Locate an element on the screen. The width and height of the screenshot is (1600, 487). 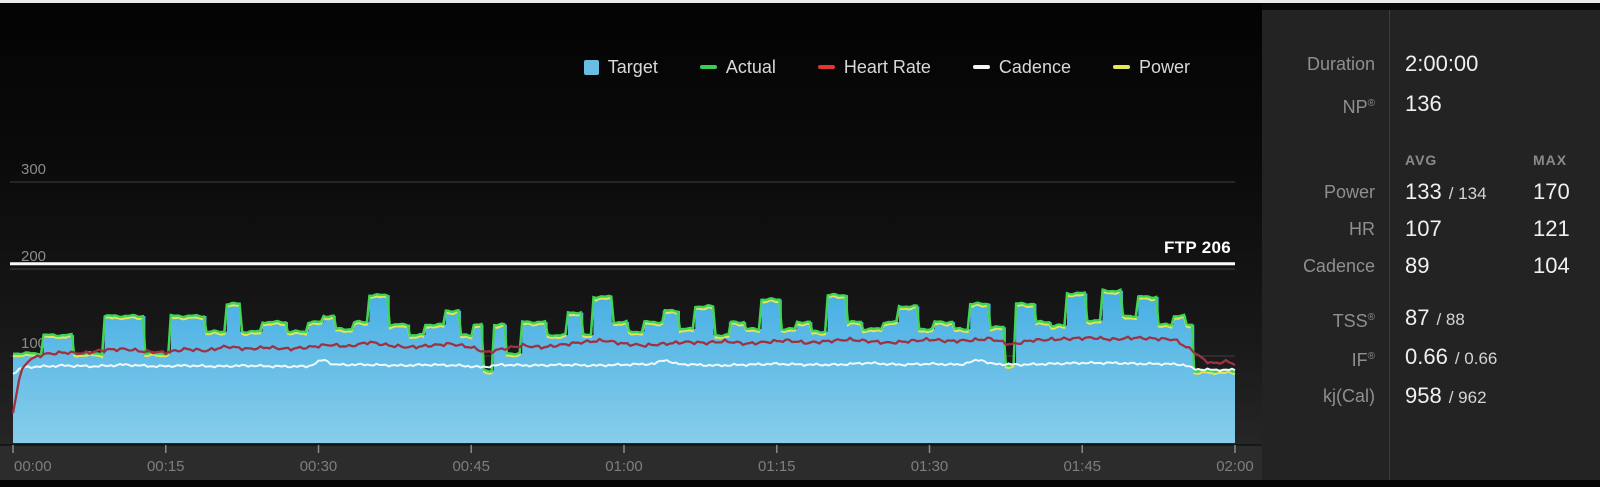
stat-row-power: Power 133/ 134 170 is located at coordinates (1431, 192).